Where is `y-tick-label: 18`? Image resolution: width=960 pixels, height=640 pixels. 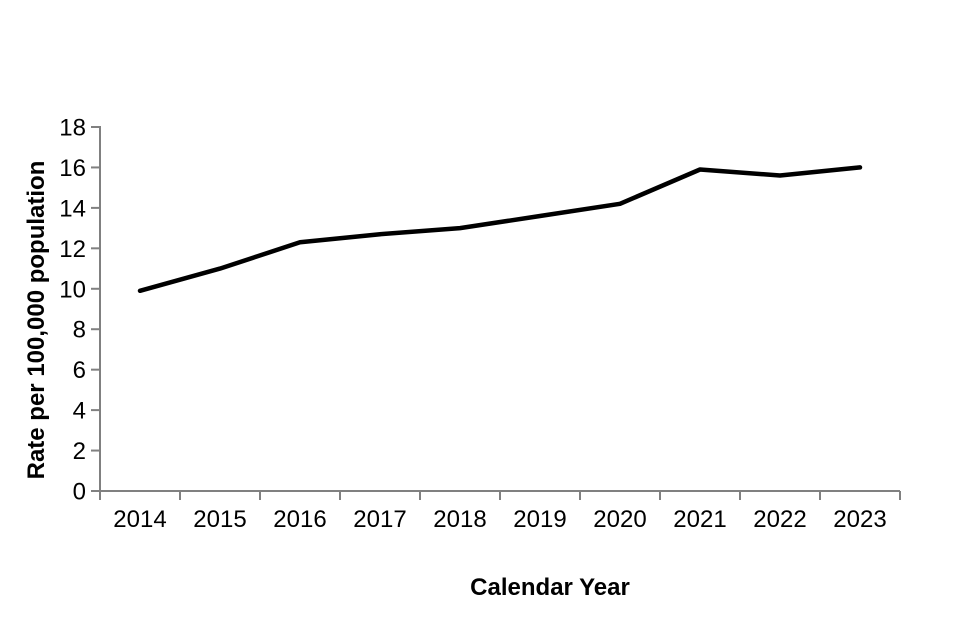 y-tick-label: 18 is located at coordinates (72, 128).